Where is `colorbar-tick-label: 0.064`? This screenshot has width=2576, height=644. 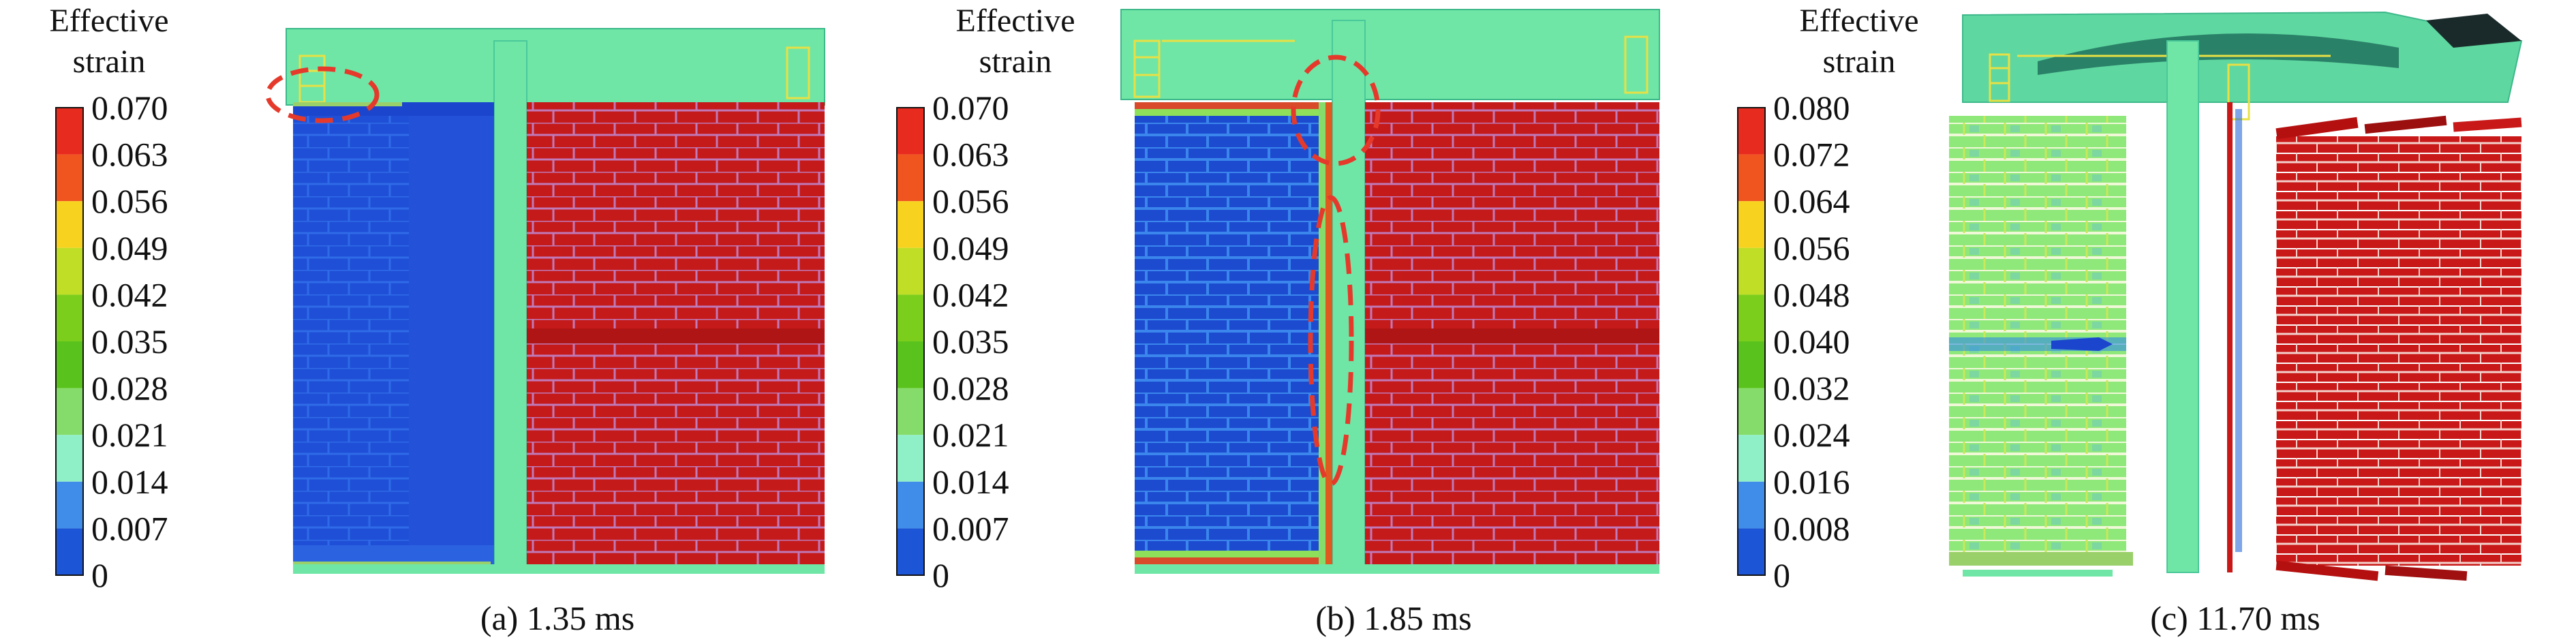
colorbar-tick-label: 0.064 is located at coordinates (1811, 201).